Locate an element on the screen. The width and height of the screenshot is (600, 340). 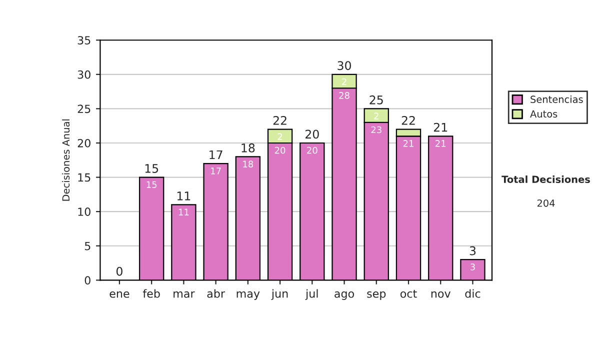
total-label: 21 is located at coordinates (441, 127).